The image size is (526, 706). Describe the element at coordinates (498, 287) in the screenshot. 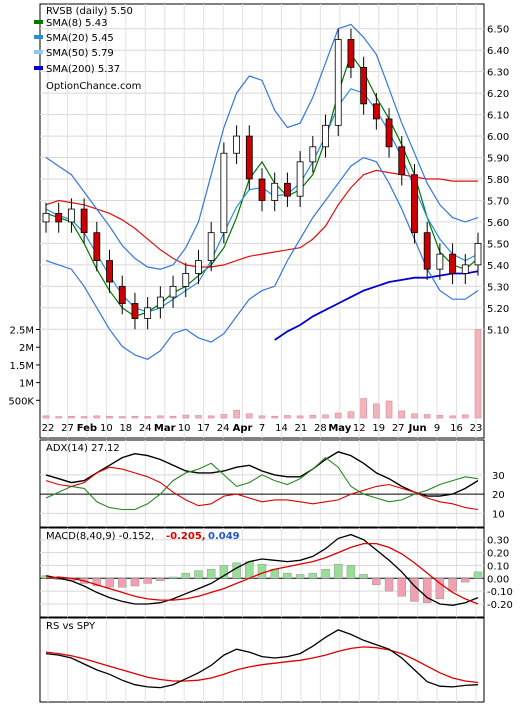

I see `price-tick-label: 5.30` at that location.